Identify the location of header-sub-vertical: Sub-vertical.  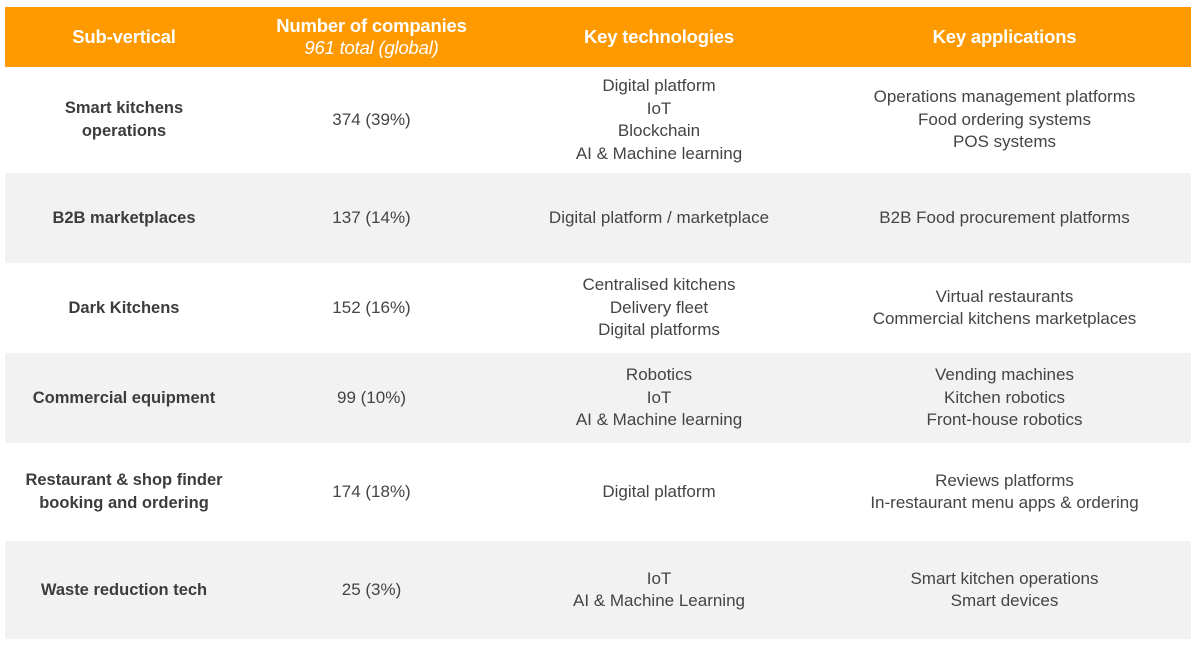
(124, 37).